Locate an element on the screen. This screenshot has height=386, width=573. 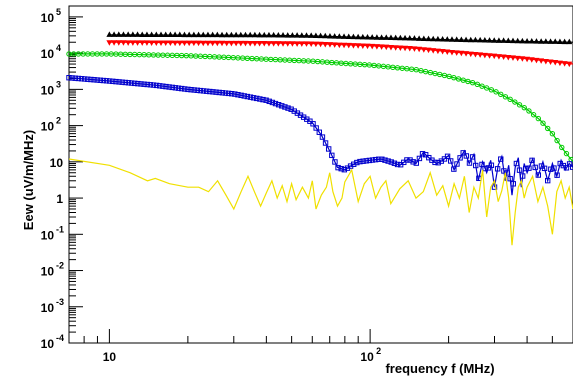
y-tick-exponent: -1 is located at coordinates (60, 229).